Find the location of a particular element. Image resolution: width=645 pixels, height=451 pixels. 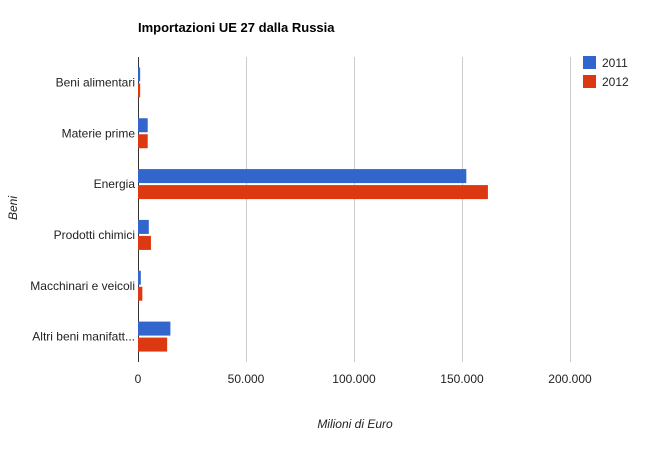

y-axis-title: Beni is located at coordinates (13, 208).